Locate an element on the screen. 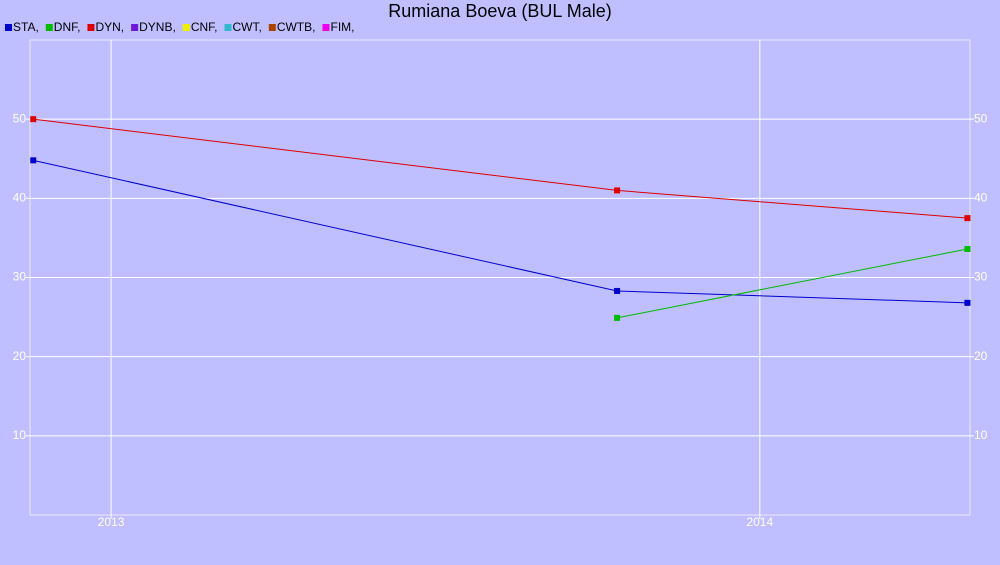 The image size is (1000, 565). series-line is located at coordinates (792, 283).